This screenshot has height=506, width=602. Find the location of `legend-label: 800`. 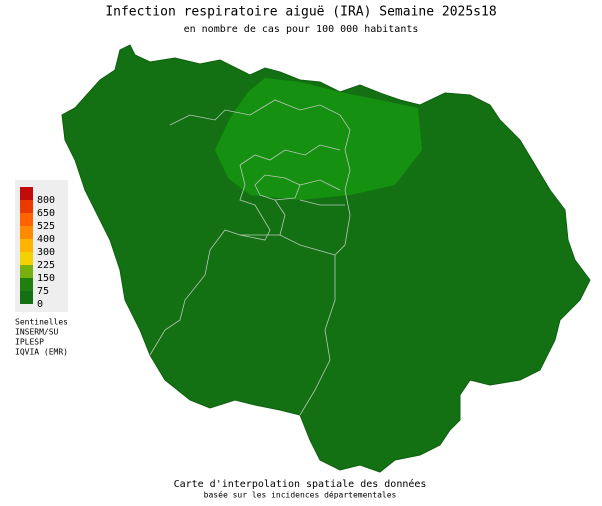

legend-label: 800 is located at coordinates (46, 200).